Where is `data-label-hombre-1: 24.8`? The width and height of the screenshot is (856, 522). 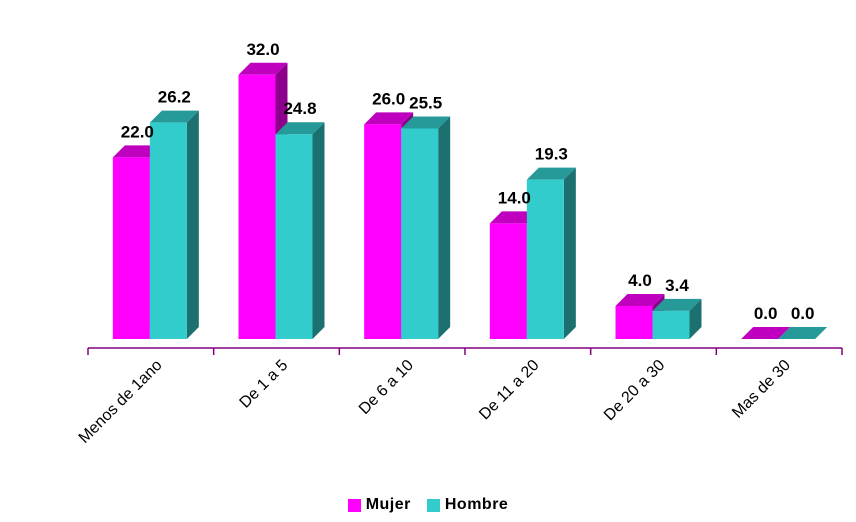 data-label-hombre-1: 24.8 is located at coordinates (299, 108).